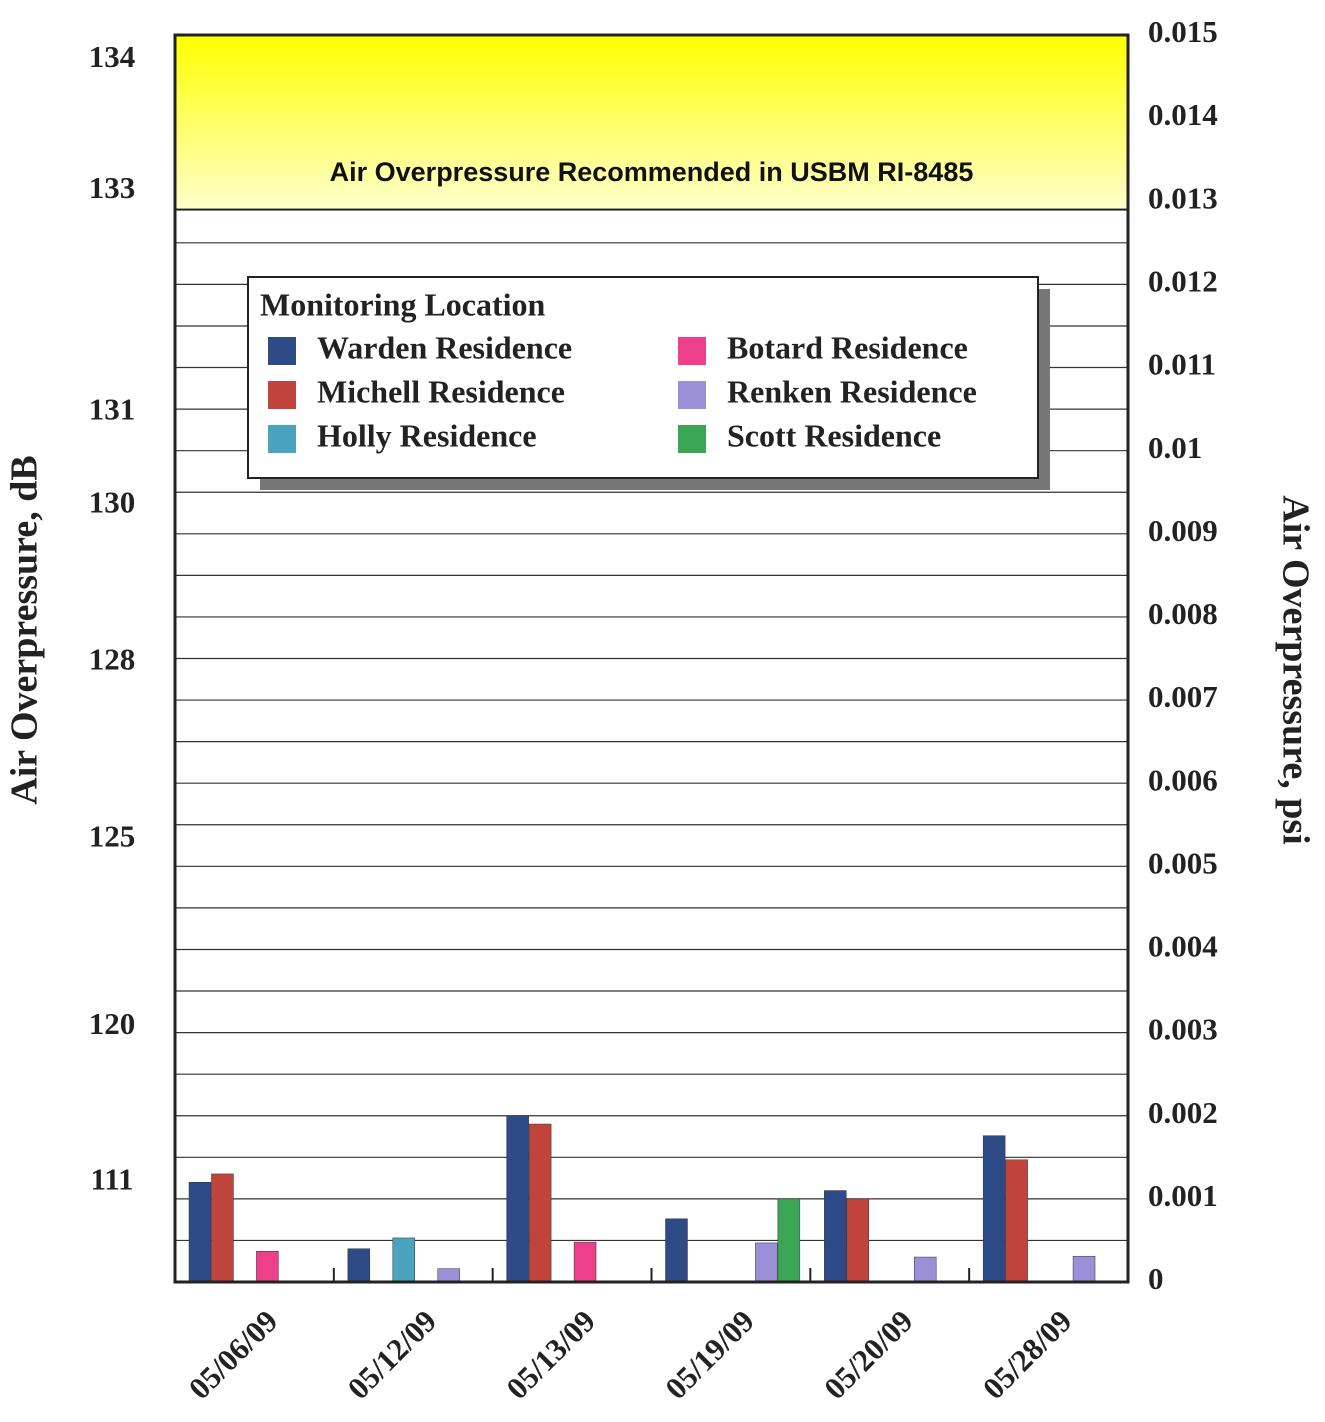 The height and width of the screenshot is (1422, 1325). I want to click on legend-label: Scott Residence, so click(834, 435).